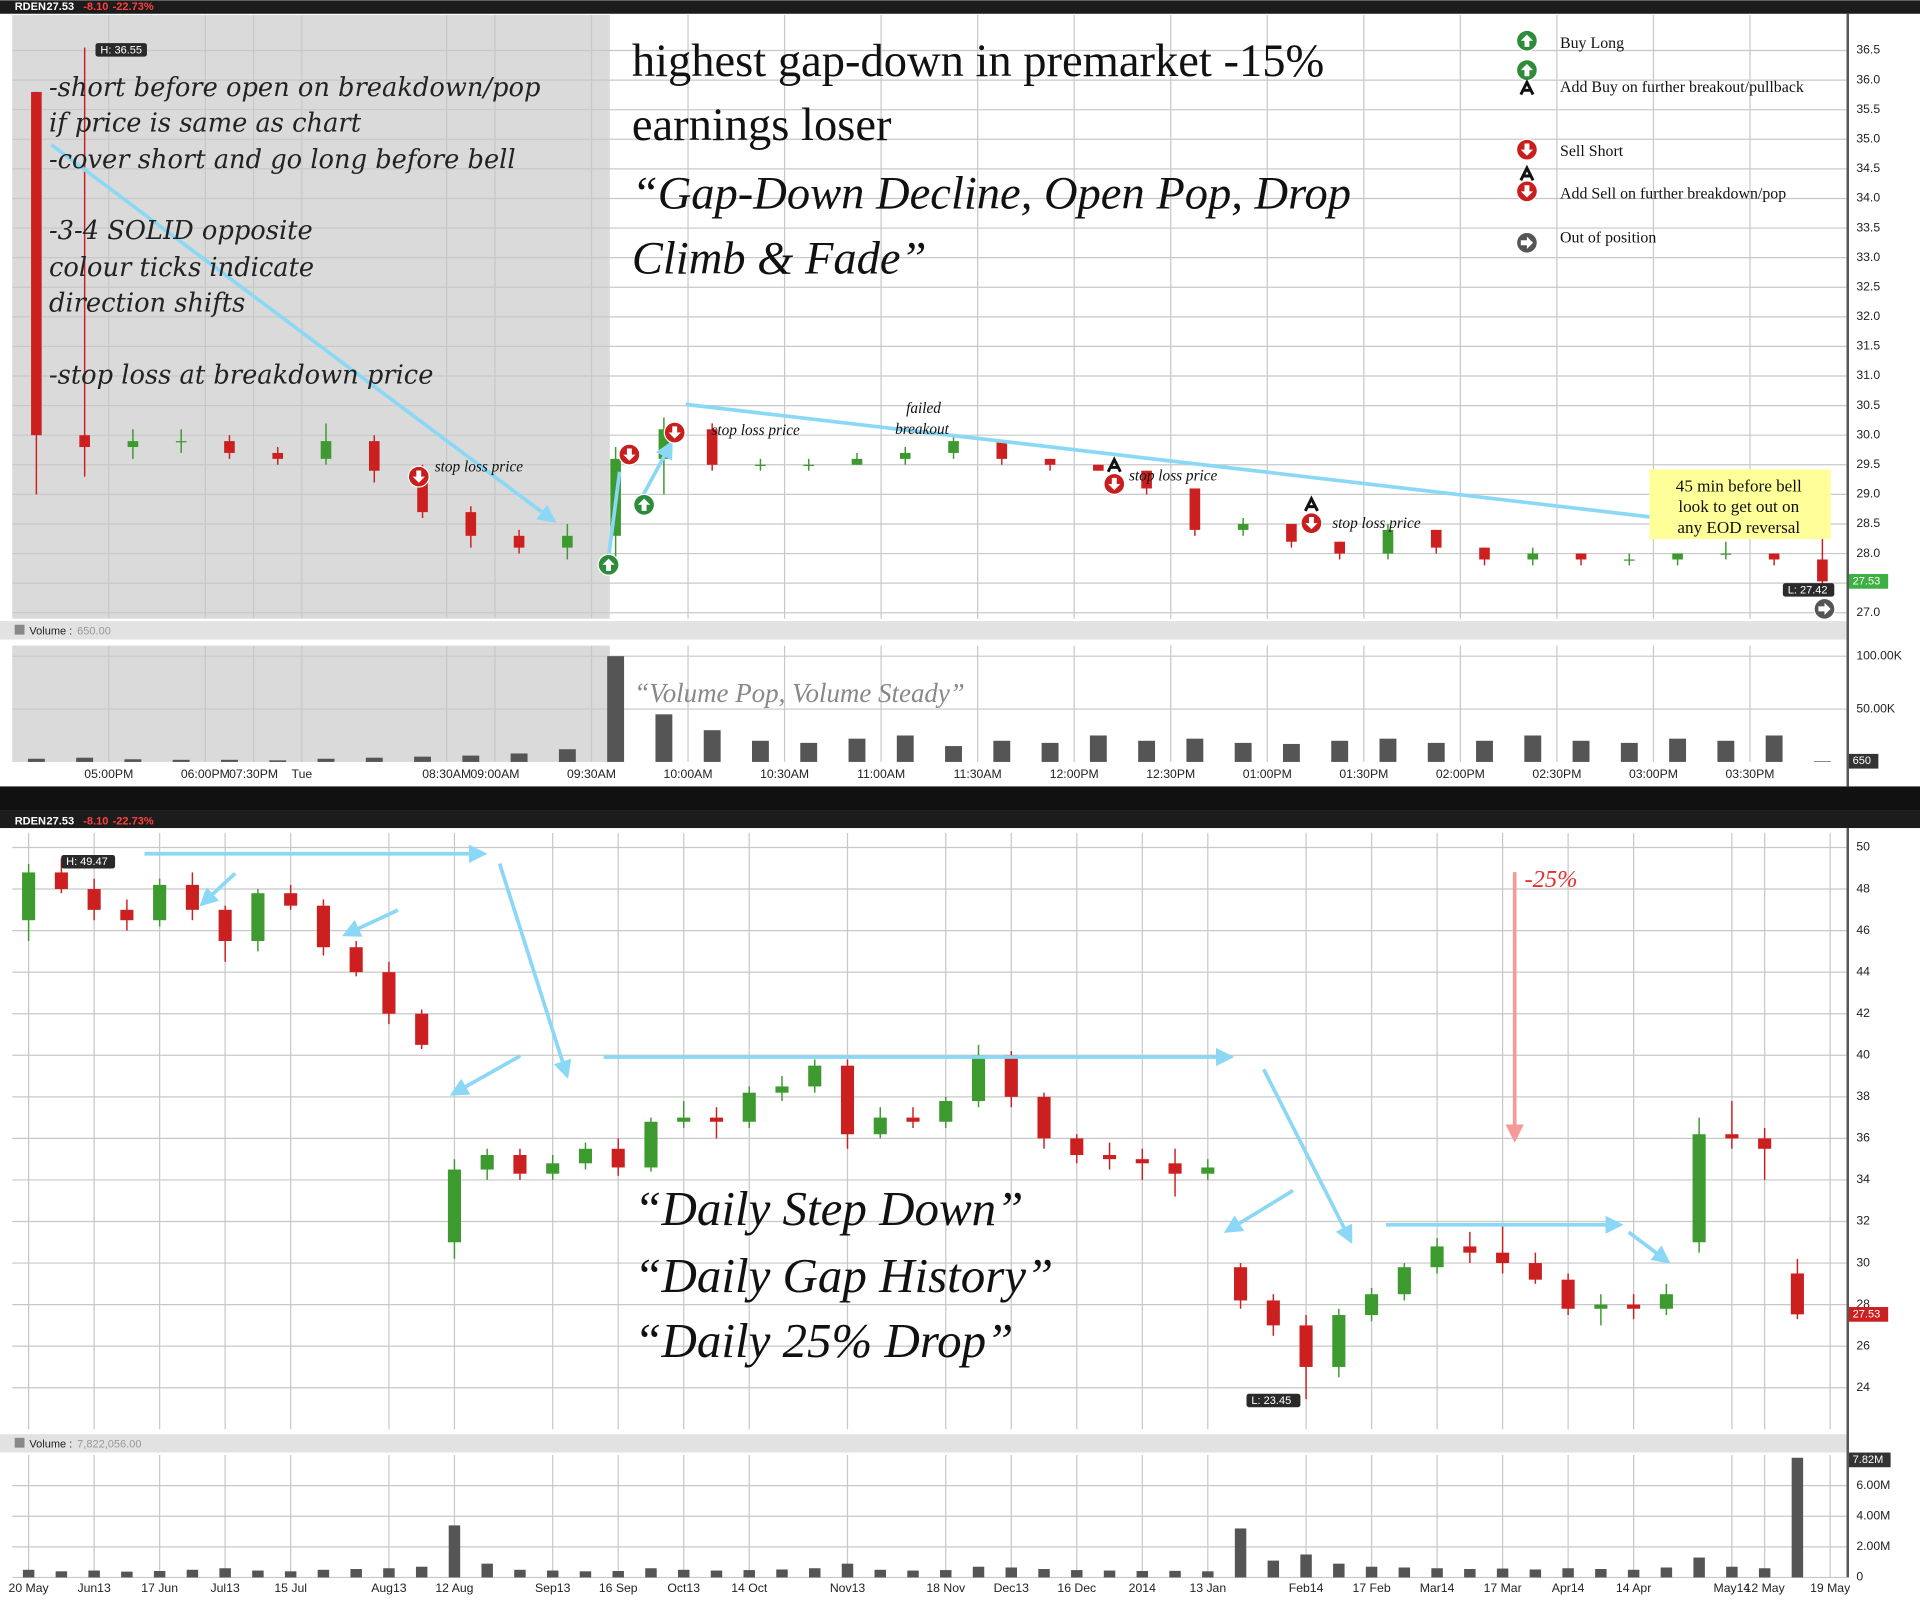 The width and height of the screenshot is (1920, 1601). What do you see at coordinates (1867, 1314) in the screenshot?
I see `last-value-label: 27.53` at bounding box center [1867, 1314].